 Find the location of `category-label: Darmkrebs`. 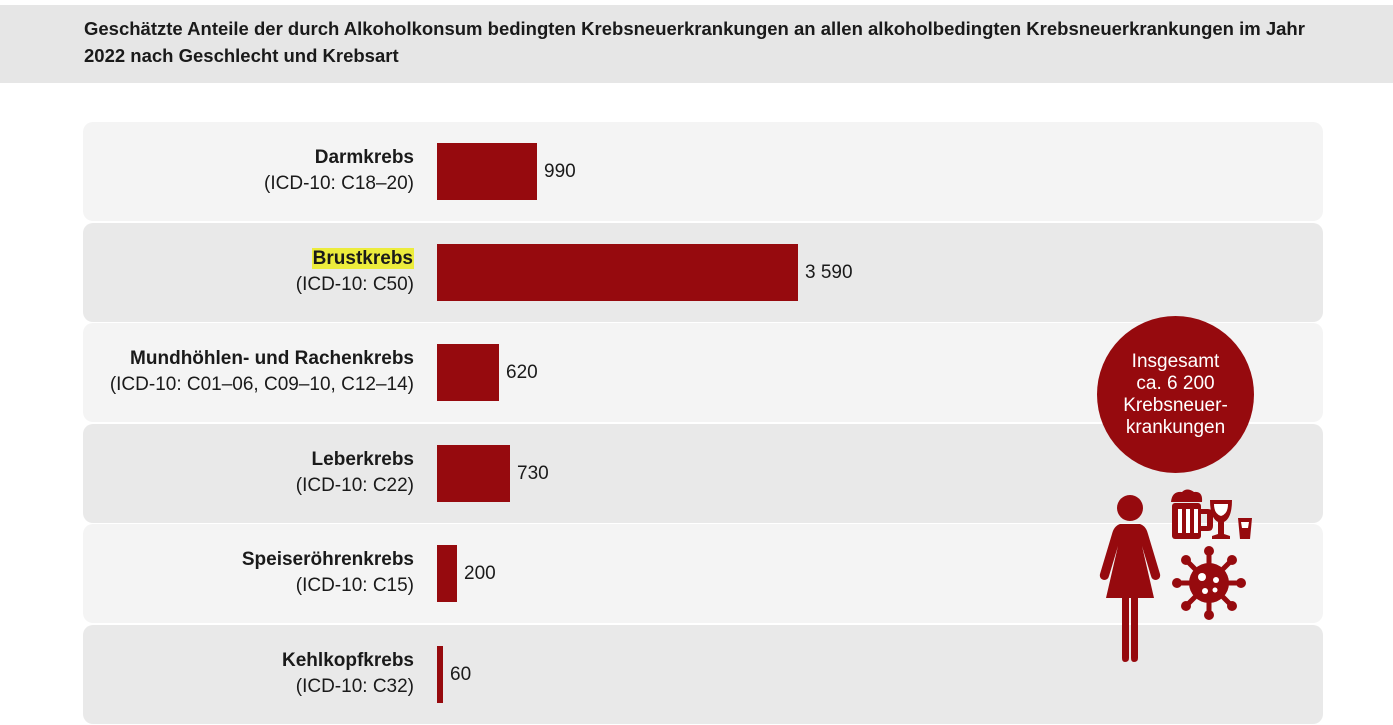

category-label: Darmkrebs is located at coordinates (364, 157).